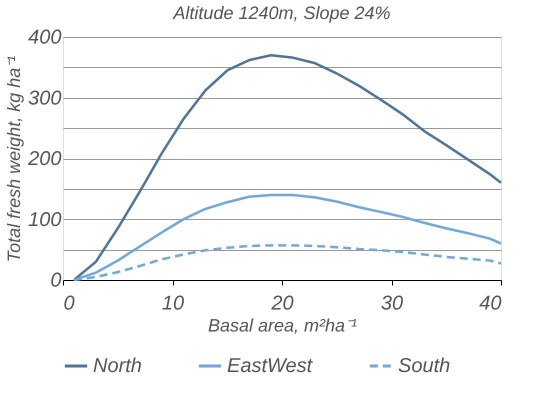 The height and width of the screenshot is (405, 545). Describe the element at coordinates (69, 303) in the screenshot. I see `x-tick-label: 0` at that location.